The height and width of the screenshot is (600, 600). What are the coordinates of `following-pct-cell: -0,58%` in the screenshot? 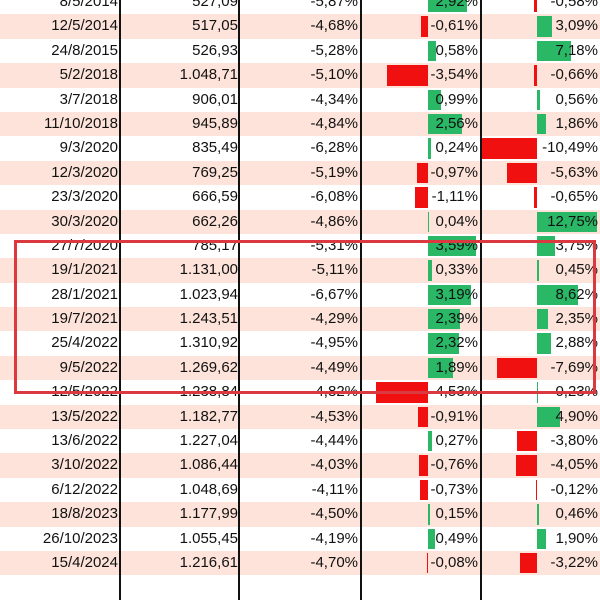 It's located at (574, 5).